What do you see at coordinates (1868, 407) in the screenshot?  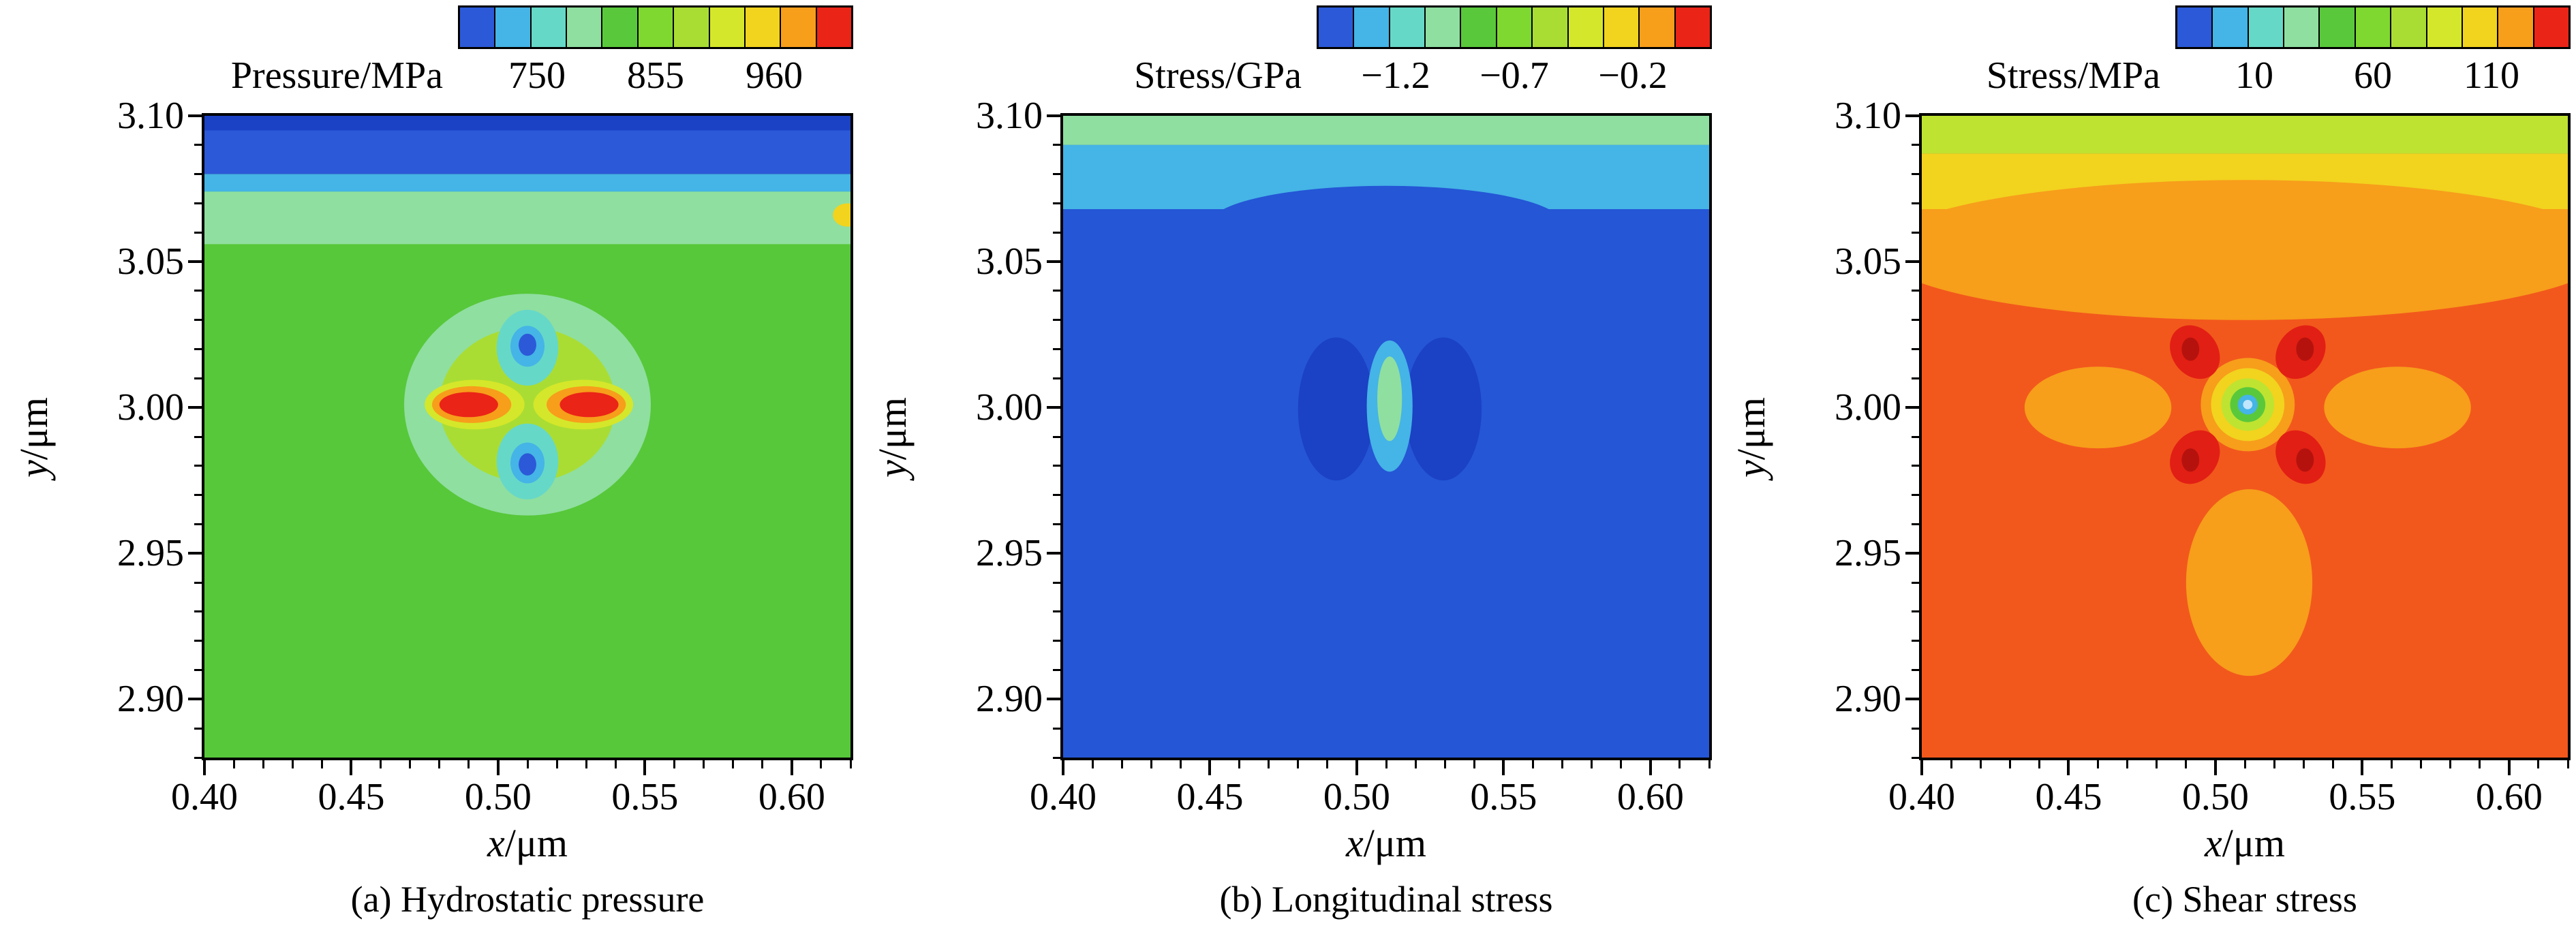 I see `y-tick-label: 3.00` at bounding box center [1868, 407].